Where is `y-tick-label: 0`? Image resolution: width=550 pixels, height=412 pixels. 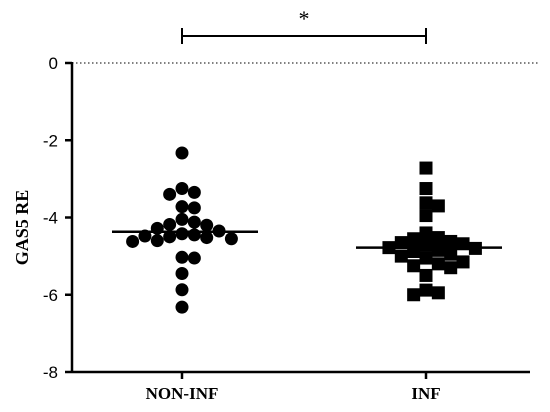
y-tick-label: 0 is located at coordinates (53, 63).